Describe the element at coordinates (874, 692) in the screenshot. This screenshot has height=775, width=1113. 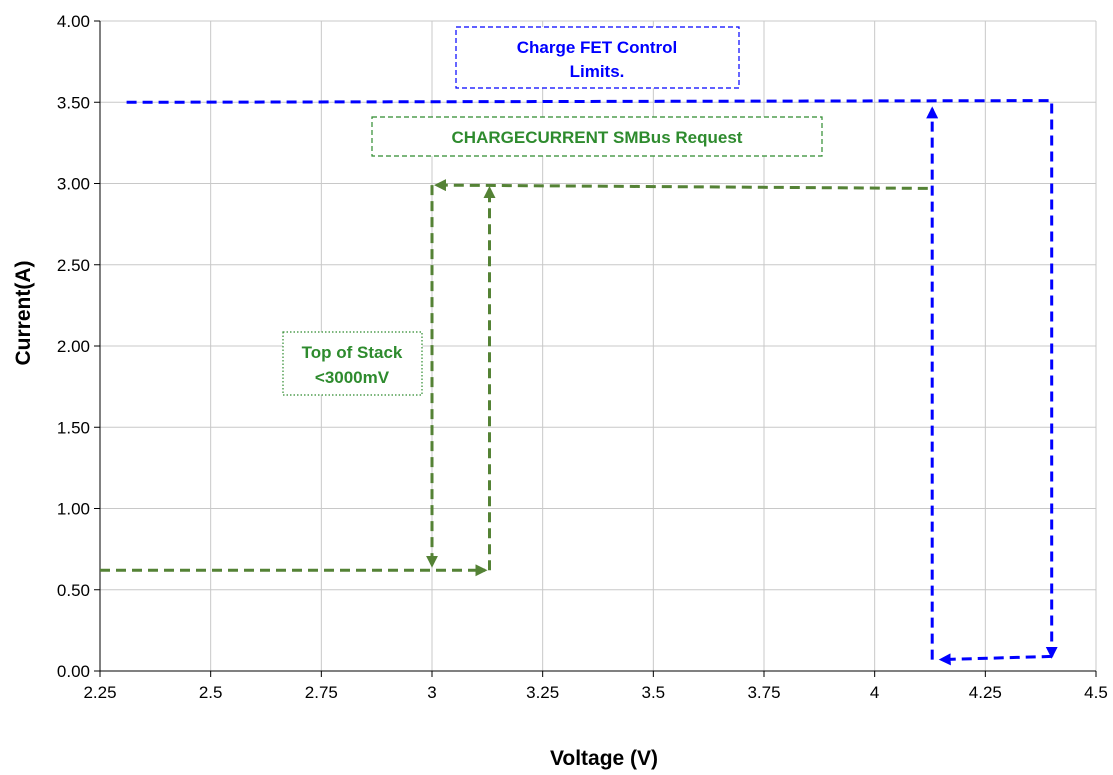
I see `x-tick-label: 4` at that location.